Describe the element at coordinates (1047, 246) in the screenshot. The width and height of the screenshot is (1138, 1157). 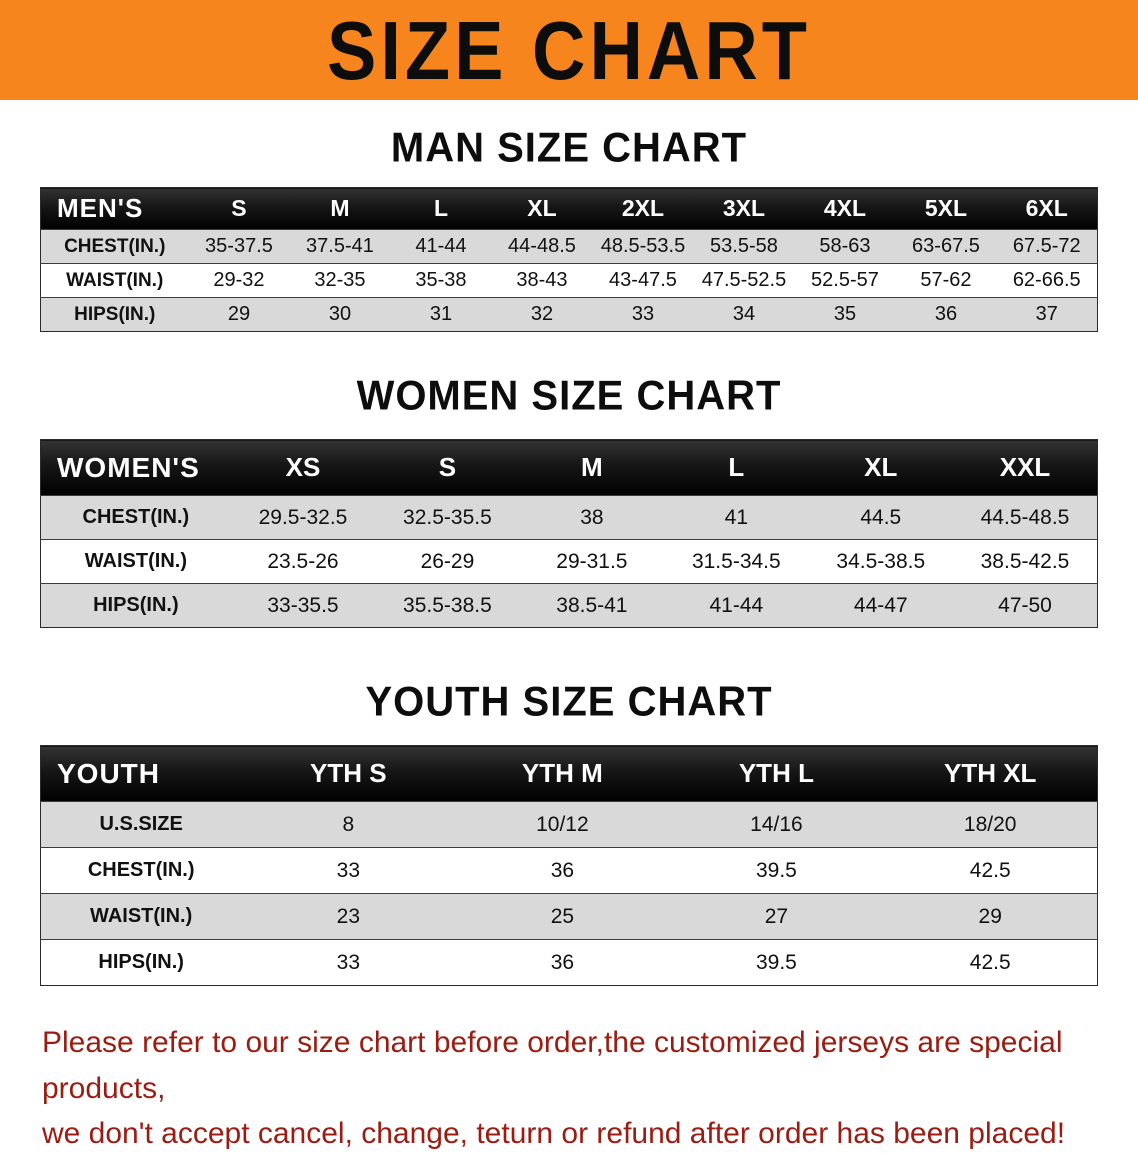
I see `value-cell: 67.5-72` at that location.